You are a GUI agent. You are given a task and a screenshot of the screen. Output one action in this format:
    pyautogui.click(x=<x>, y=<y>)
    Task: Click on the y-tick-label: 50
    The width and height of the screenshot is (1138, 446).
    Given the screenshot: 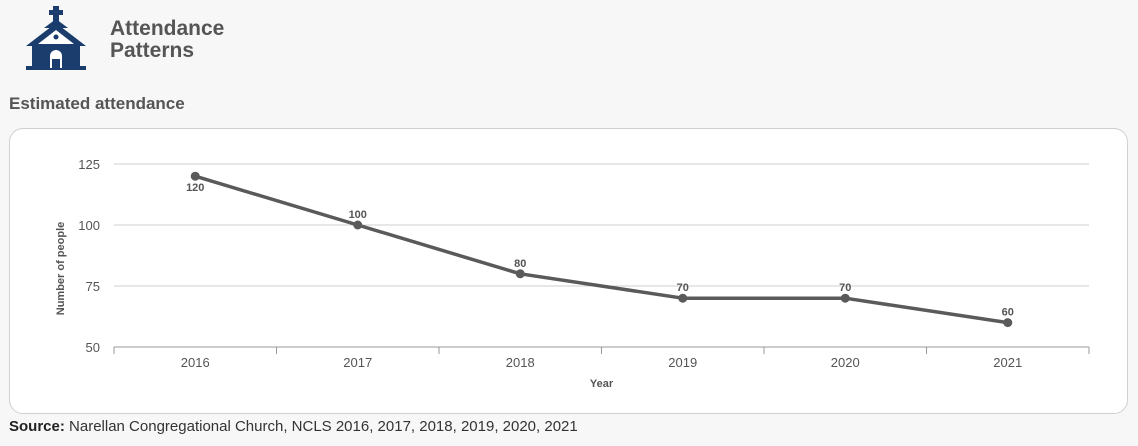 What is the action you would take?
    pyautogui.click(x=93, y=347)
    